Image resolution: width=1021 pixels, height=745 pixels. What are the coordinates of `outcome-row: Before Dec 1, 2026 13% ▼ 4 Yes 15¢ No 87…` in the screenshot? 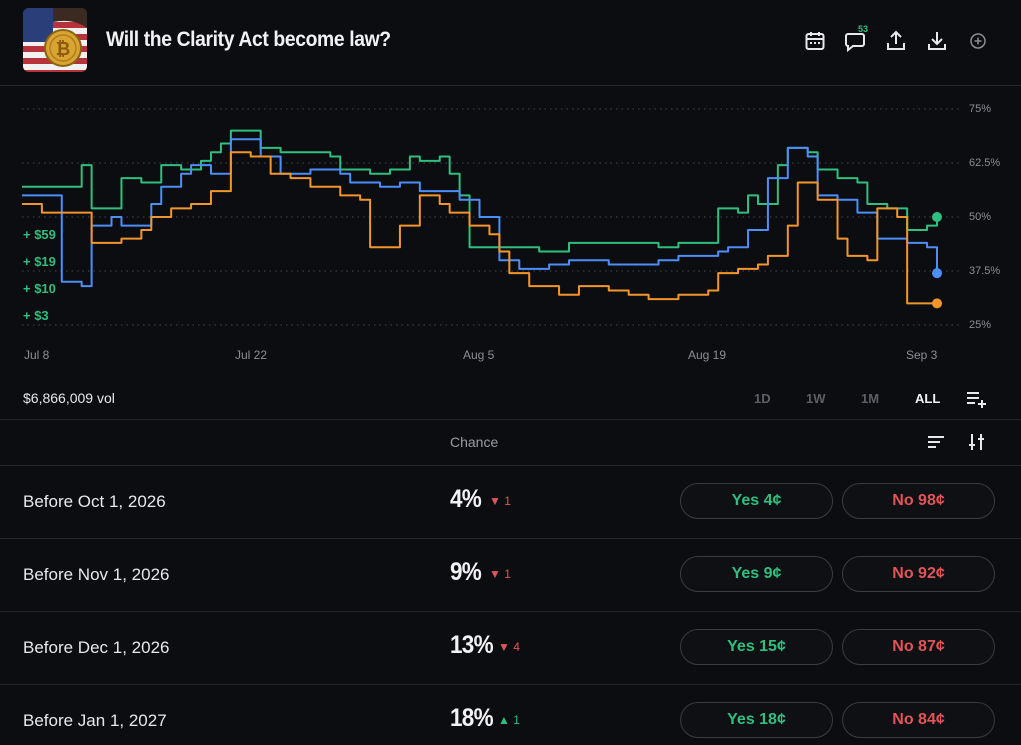 It's located at (510, 648).